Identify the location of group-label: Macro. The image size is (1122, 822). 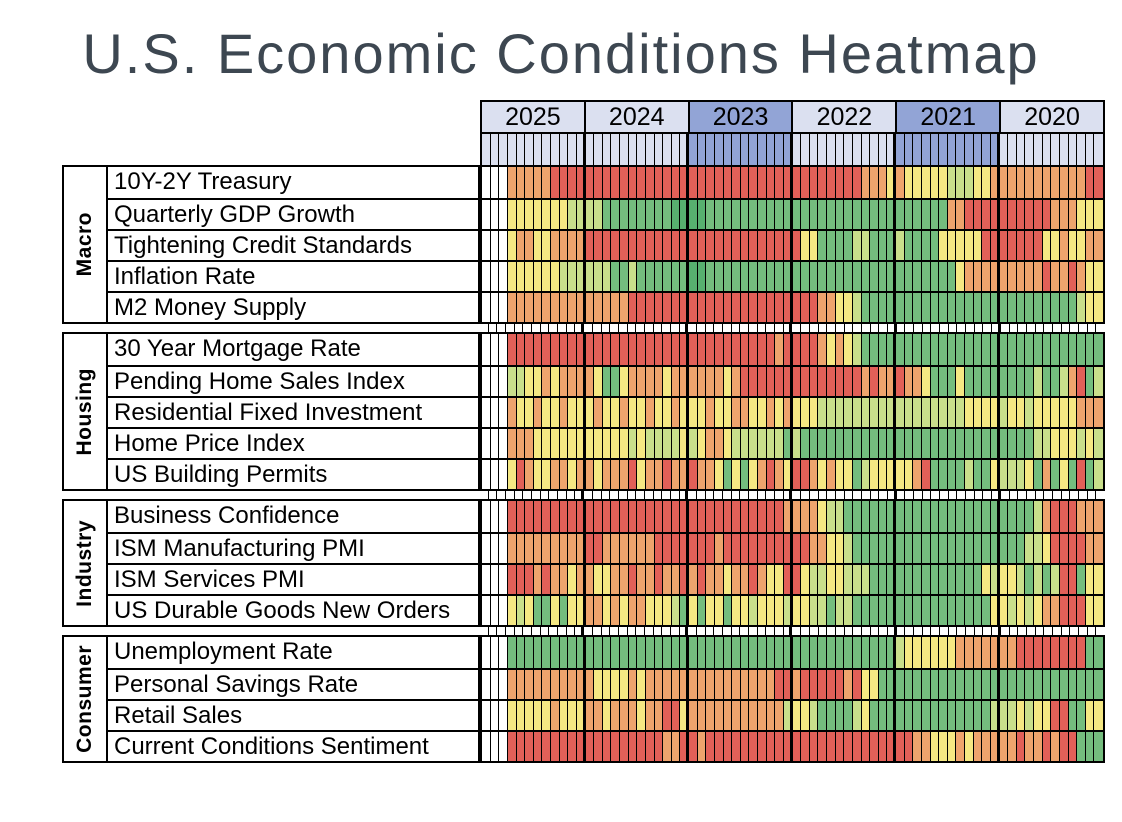
(84, 244).